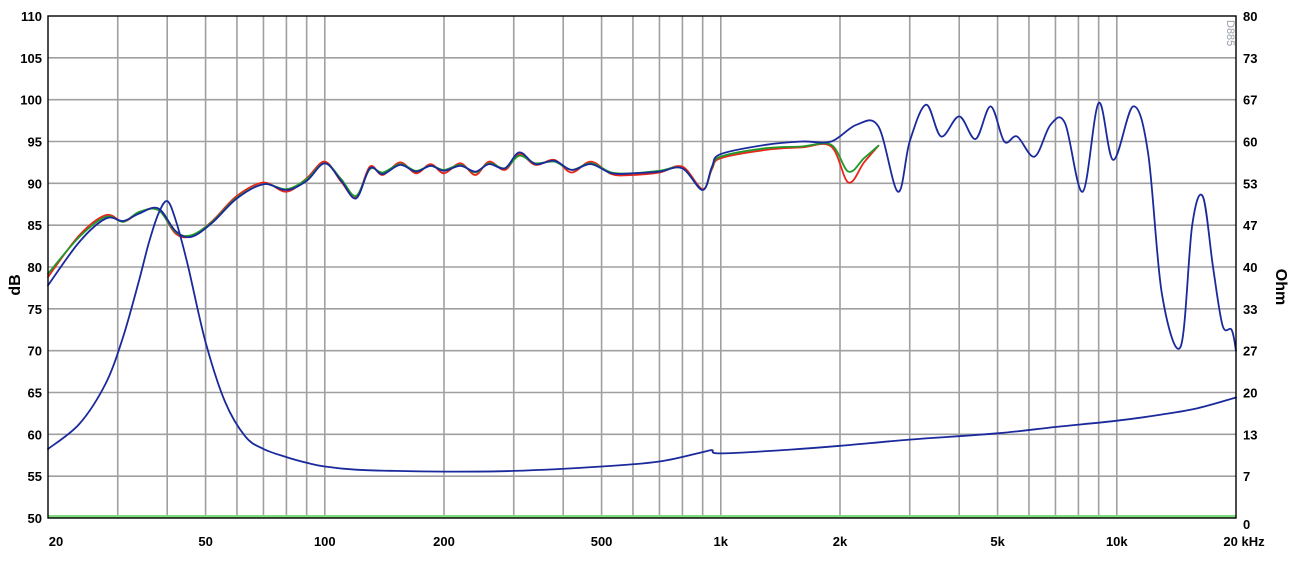 The height and width of the screenshot is (563, 1293). Describe the element at coordinates (205, 541) in the screenshot. I see `x-tick-label: 50` at that location.